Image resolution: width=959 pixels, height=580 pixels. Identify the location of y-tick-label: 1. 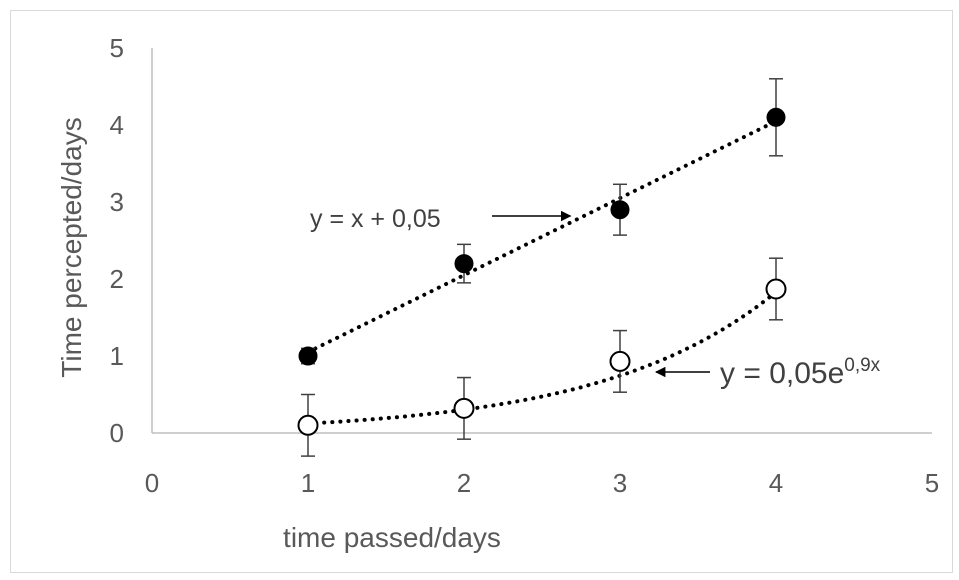
(117, 356).